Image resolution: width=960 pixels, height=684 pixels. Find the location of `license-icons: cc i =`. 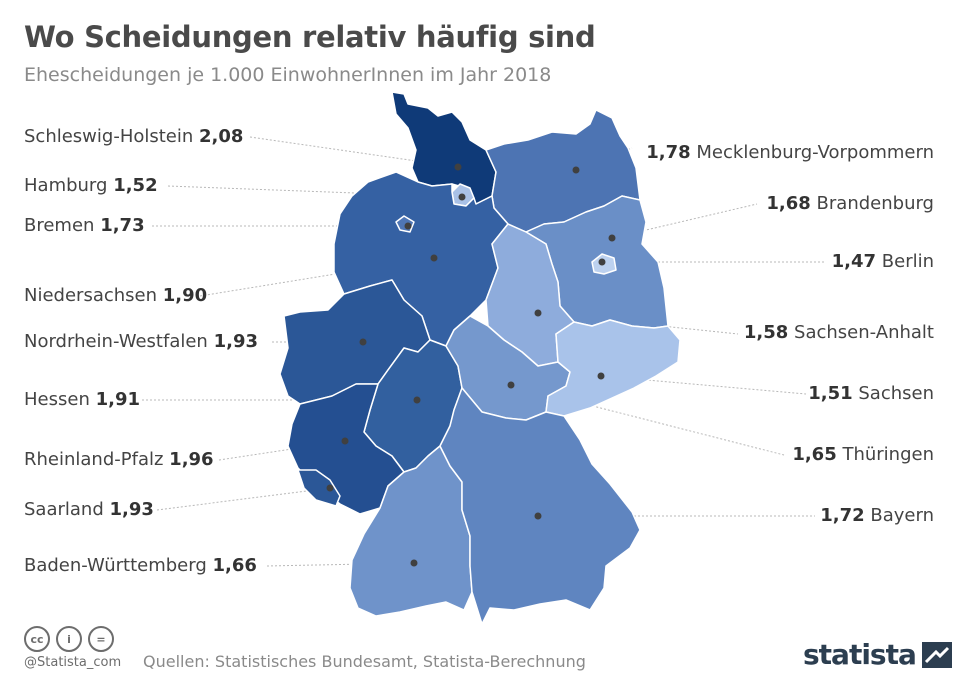

license-icons: cc i = is located at coordinates (69, 639).